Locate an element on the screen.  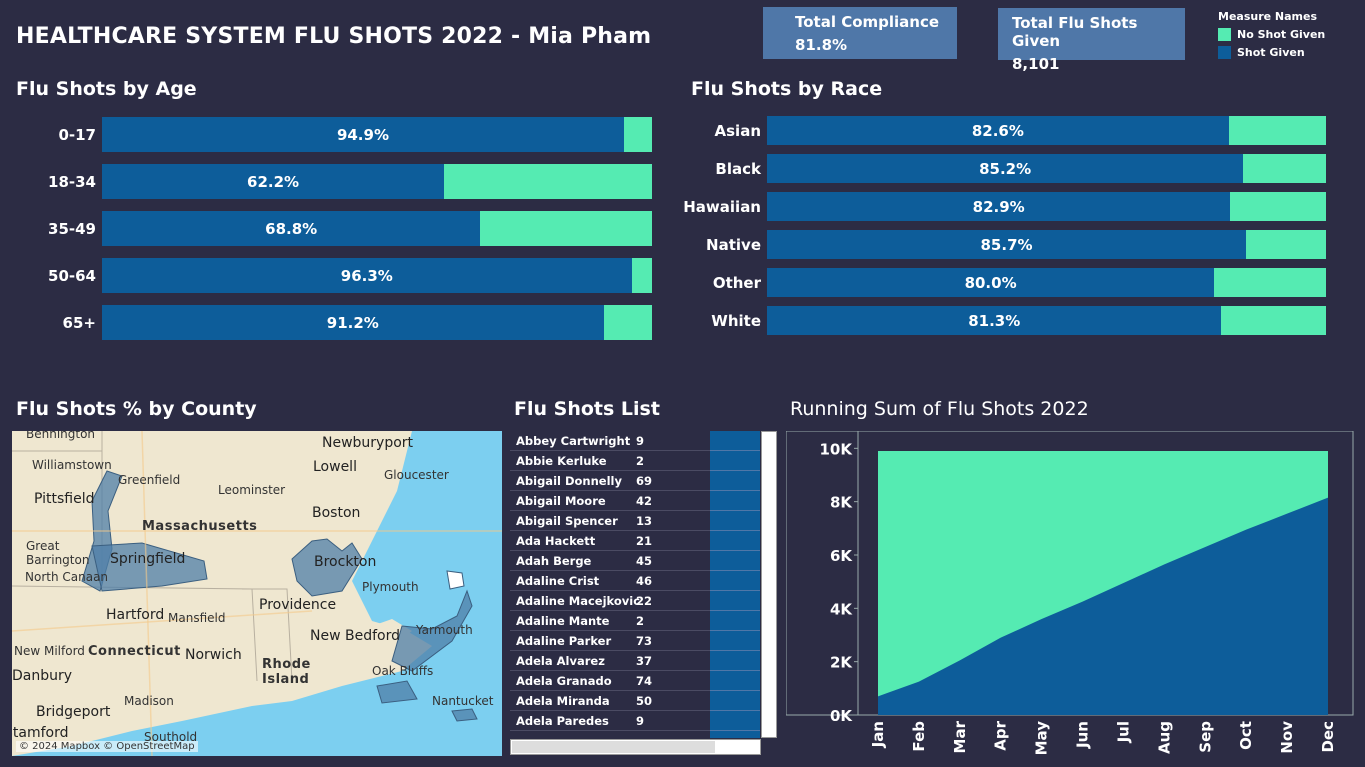
legend-swatch is located at coordinates (1224, 34).